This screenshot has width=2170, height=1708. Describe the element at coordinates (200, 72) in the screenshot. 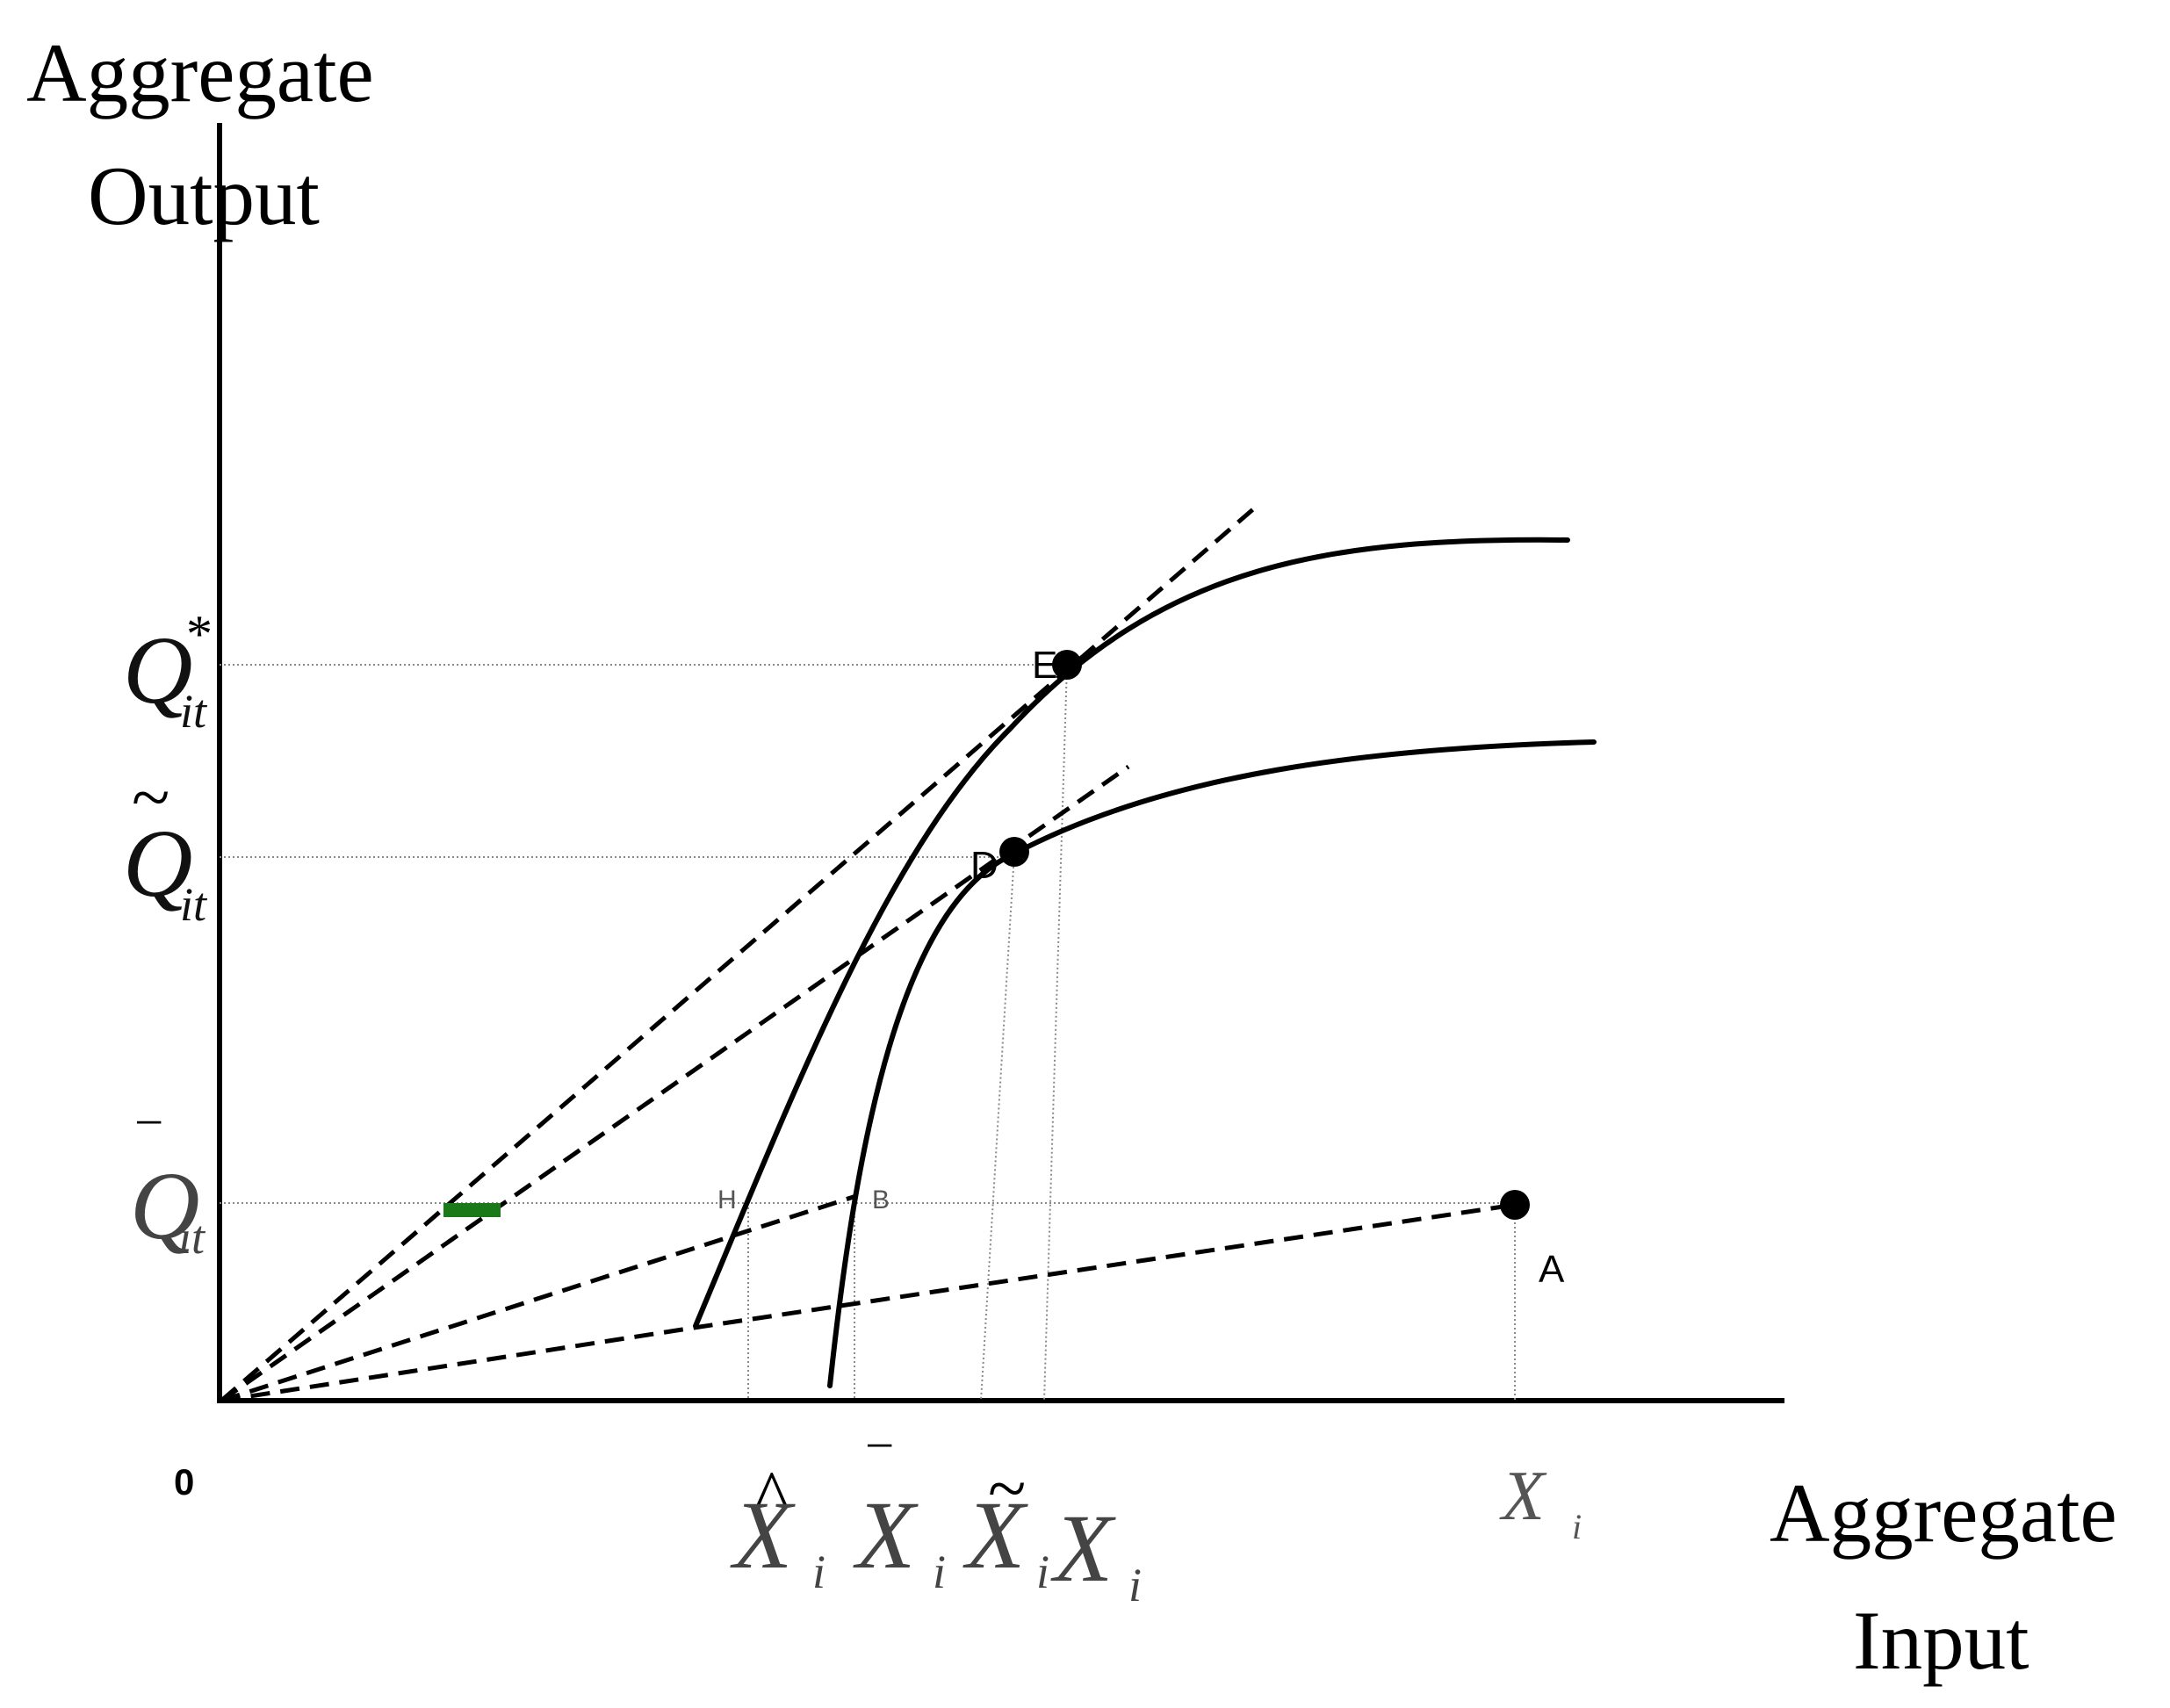

I see `y-axis-title-line1: Aggregate` at that location.